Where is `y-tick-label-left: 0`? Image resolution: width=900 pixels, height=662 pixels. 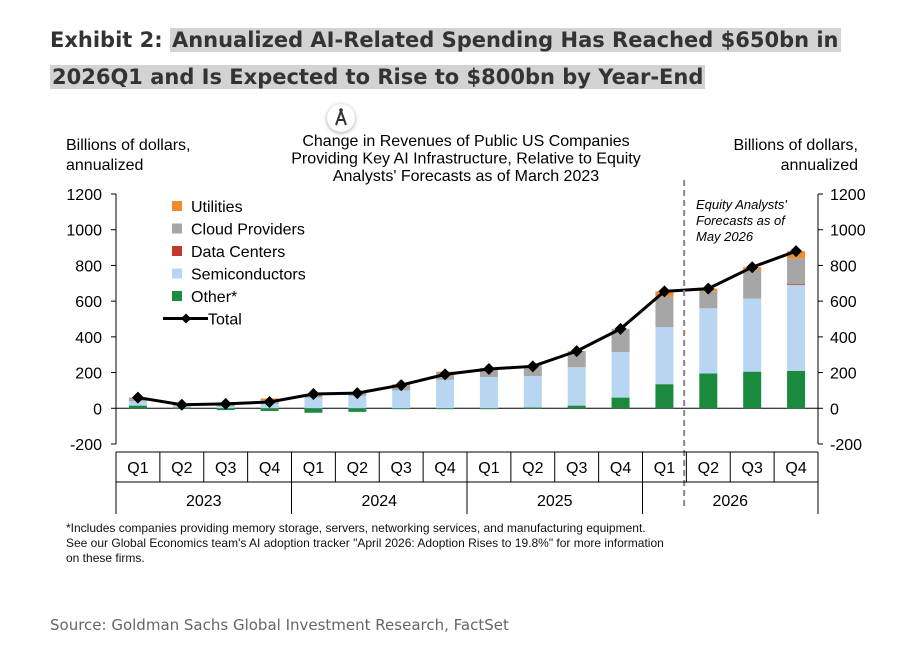
y-tick-label-left: 0 is located at coordinates (97, 409).